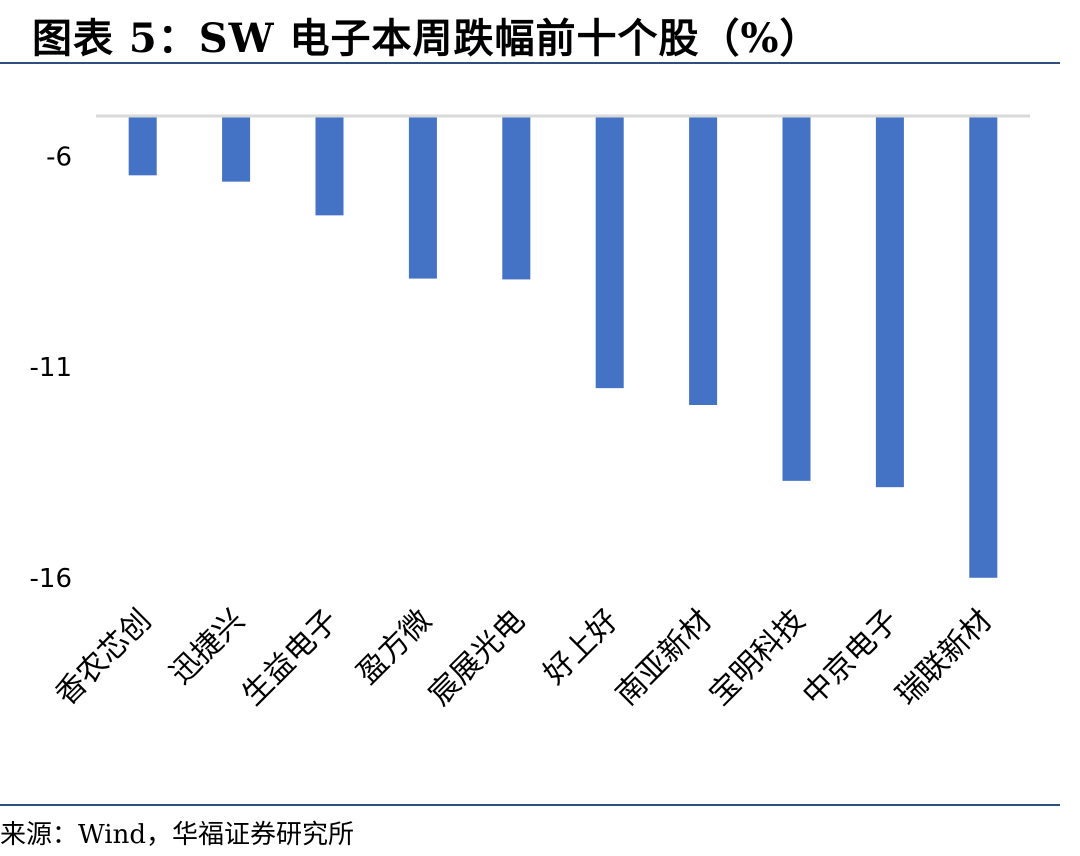  What do you see at coordinates (530, 63) in the screenshot?
I see `title-divider` at bounding box center [530, 63].